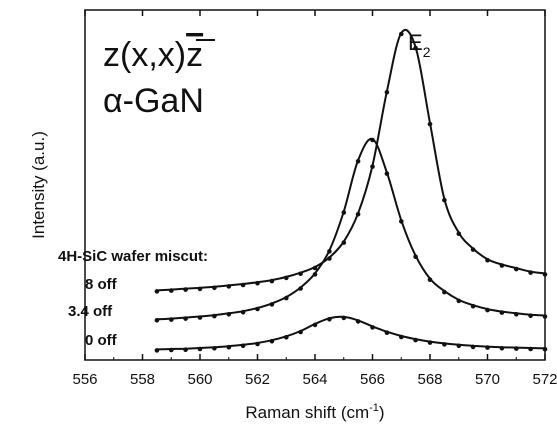 The width and height of the screenshot is (557, 432). What do you see at coordinates (153, 55) in the screenshot?
I see `geometry-annotation: z(x,x)z` at bounding box center [153, 55].